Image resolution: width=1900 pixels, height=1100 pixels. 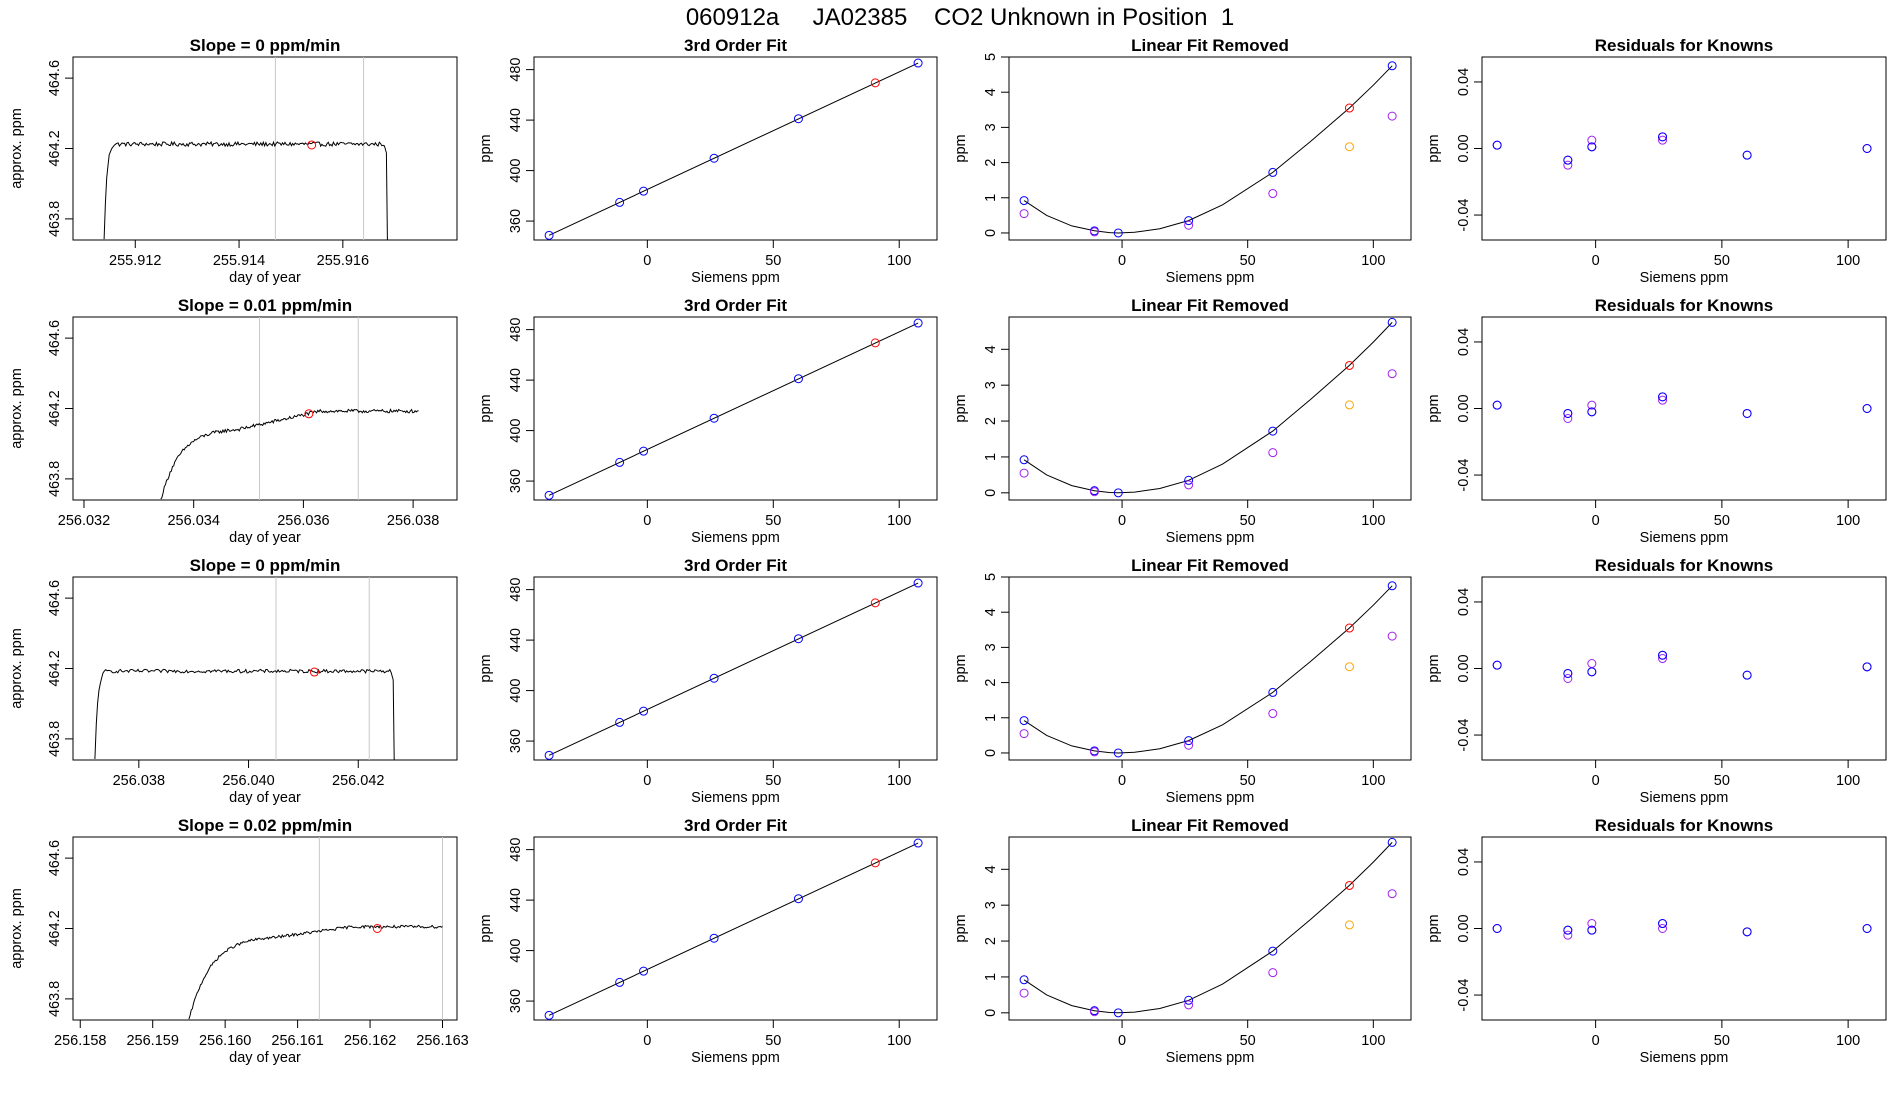 I want to click on y-tick-label: -0.04, so click(x=1464, y=995).